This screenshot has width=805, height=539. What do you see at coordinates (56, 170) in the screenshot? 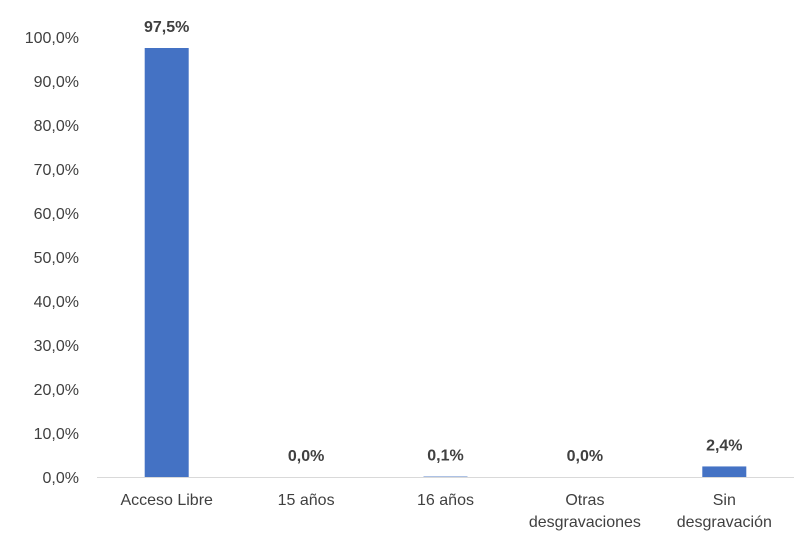
I see `y-tick-label: 70,0%` at bounding box center [56, 170].